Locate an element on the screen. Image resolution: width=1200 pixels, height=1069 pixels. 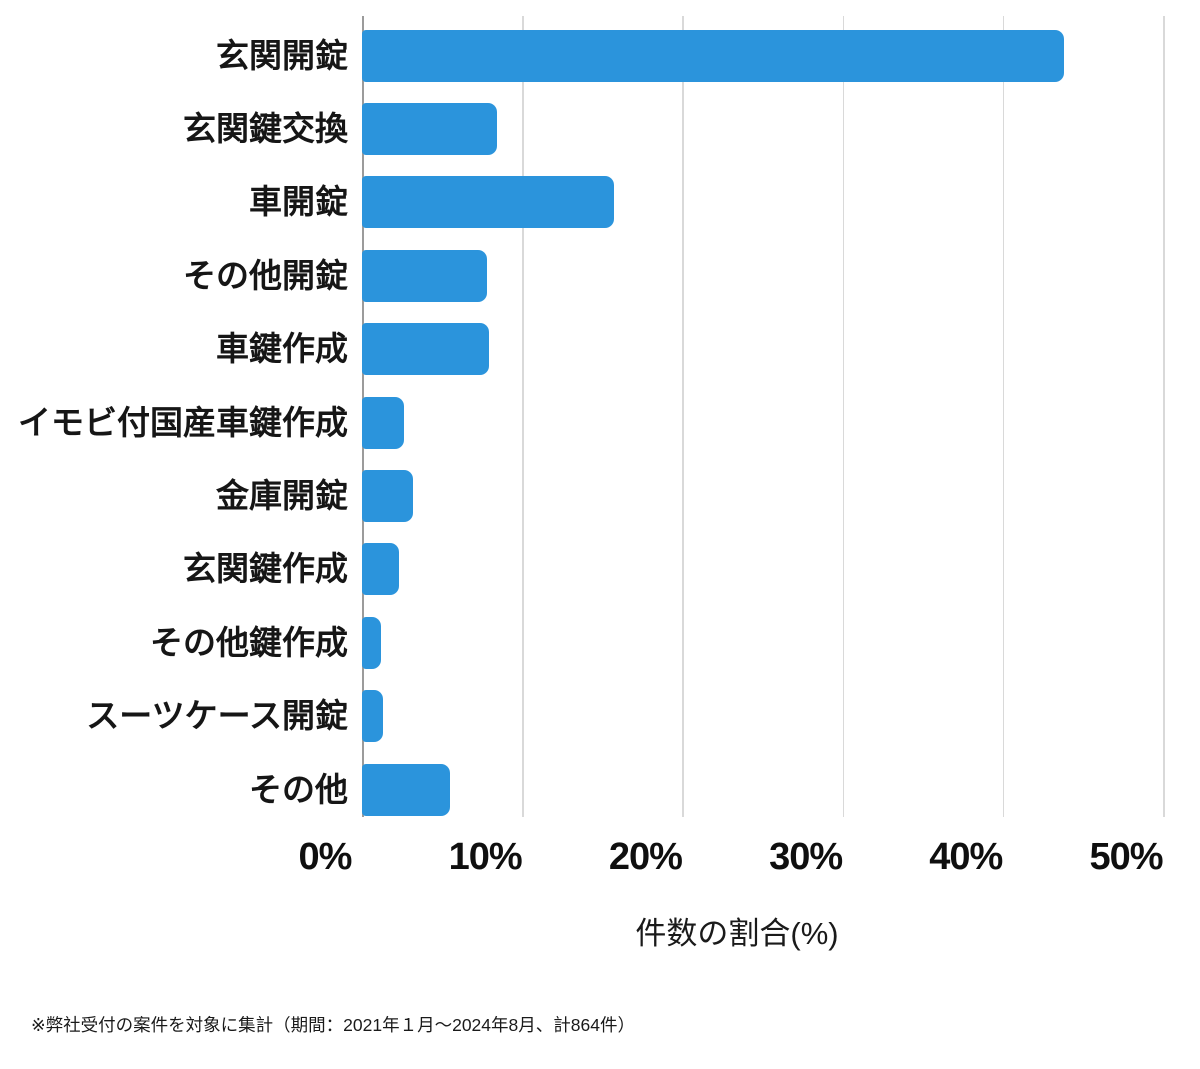
x-tick-label-40: 40% is located at coordinates (966, 857).